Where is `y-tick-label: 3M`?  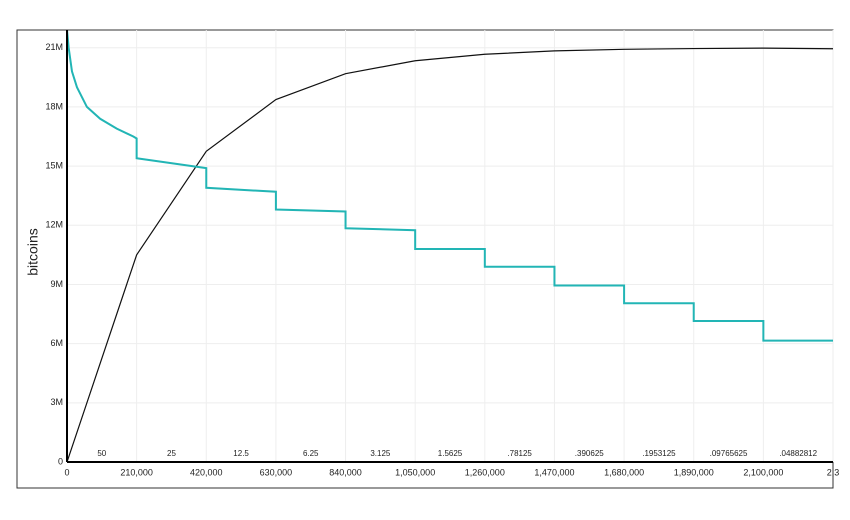
y-tick-label: 3M is located at coordinates (56, 402).